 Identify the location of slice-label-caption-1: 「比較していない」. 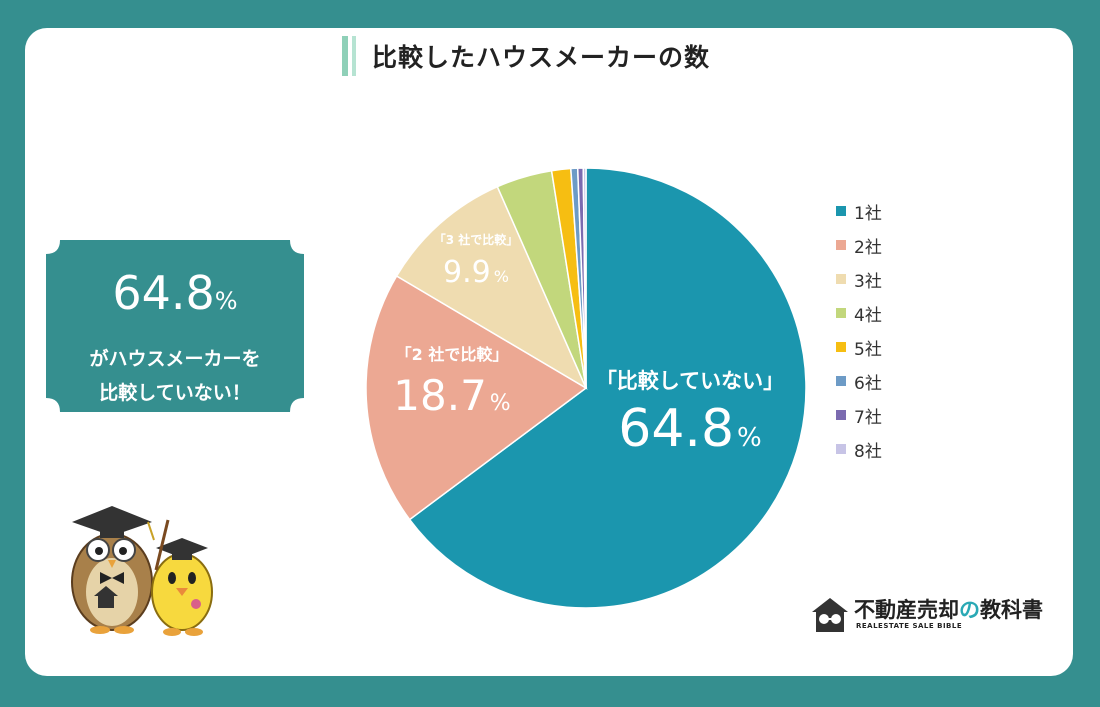
(690, 381).